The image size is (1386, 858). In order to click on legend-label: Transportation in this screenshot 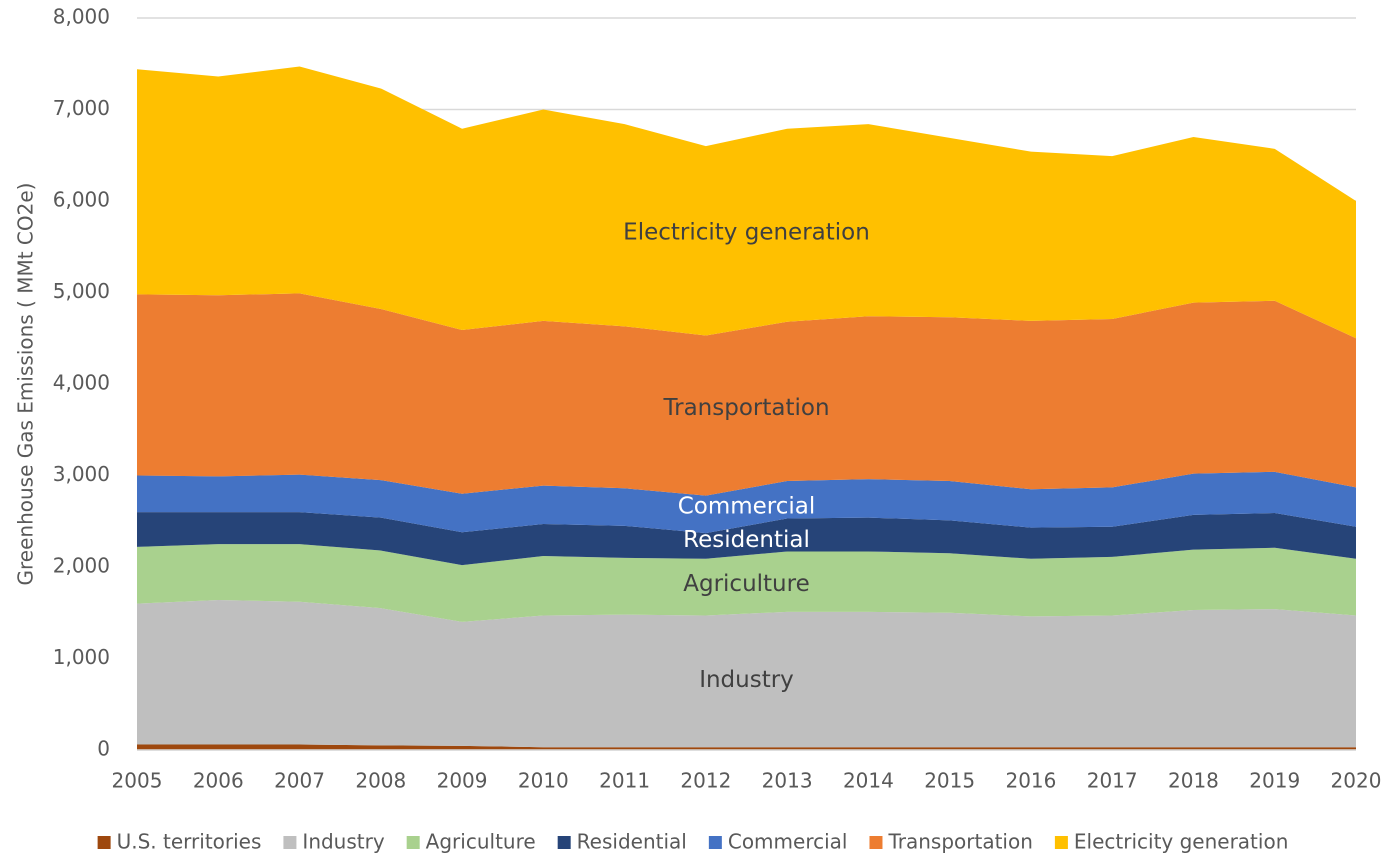, I will do `click(959, 842)`.